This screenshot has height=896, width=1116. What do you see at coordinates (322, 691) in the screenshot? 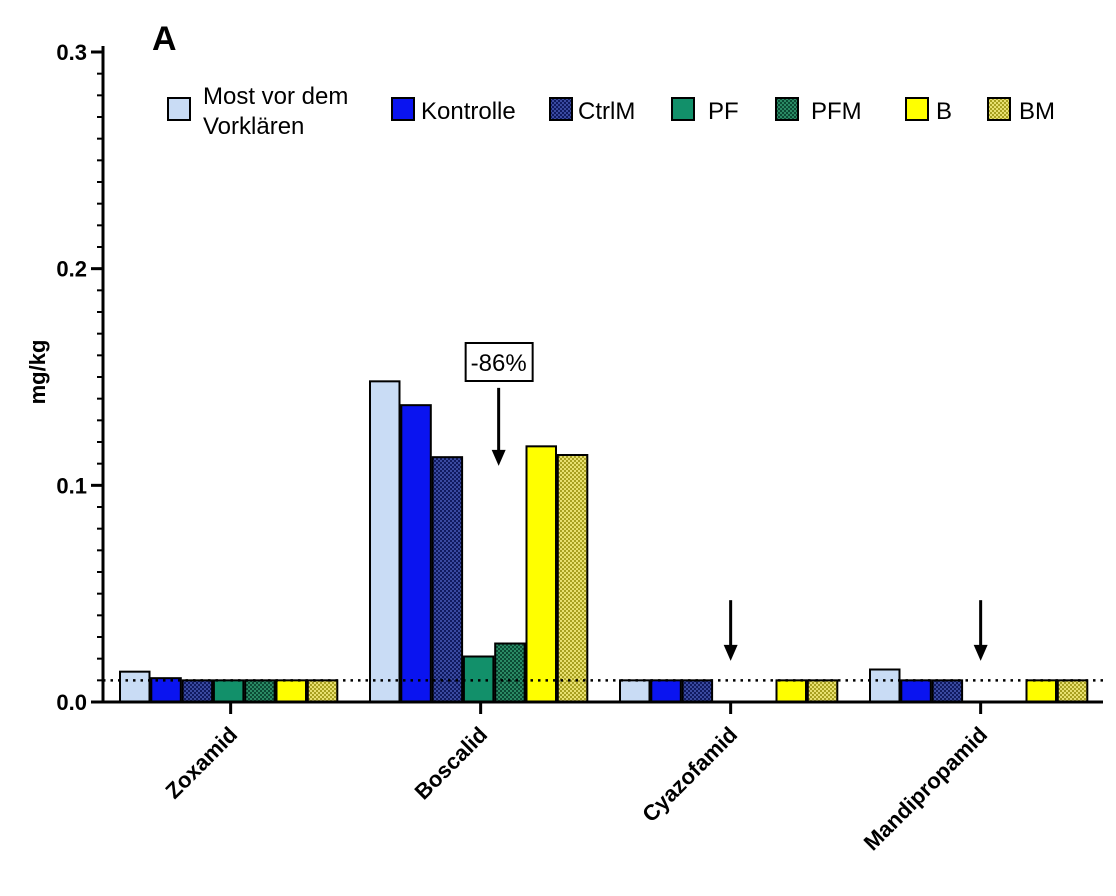
I see `bar-bm-zoxamid` at bounding box center [322, 691].